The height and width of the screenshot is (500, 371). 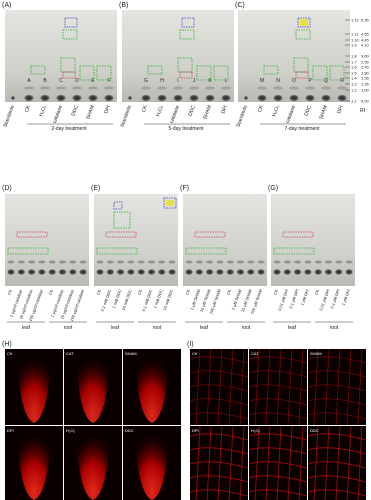 I want to click on rf-id: 1.3, so click(x=354, y=84).